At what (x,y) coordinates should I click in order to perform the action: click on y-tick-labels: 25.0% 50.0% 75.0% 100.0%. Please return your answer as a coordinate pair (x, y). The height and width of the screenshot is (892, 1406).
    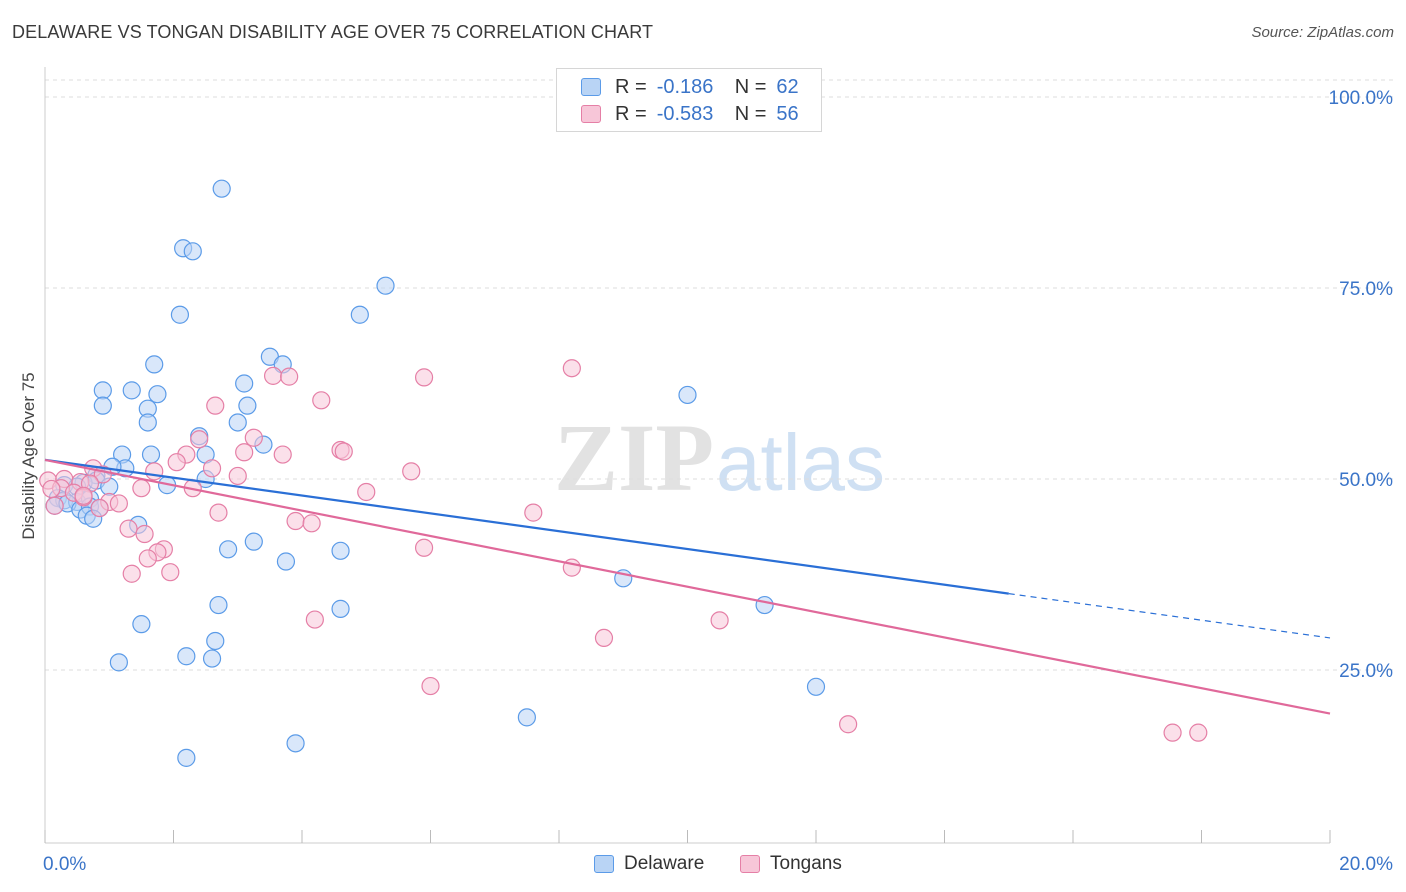
    Looking at the image, I should click on (1361, 385).